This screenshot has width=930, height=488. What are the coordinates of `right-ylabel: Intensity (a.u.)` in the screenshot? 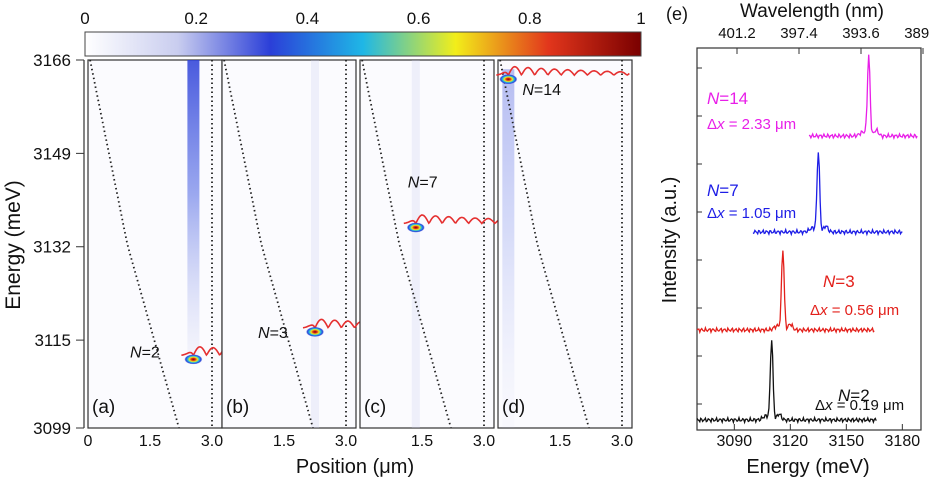 It's located at (670, 240).